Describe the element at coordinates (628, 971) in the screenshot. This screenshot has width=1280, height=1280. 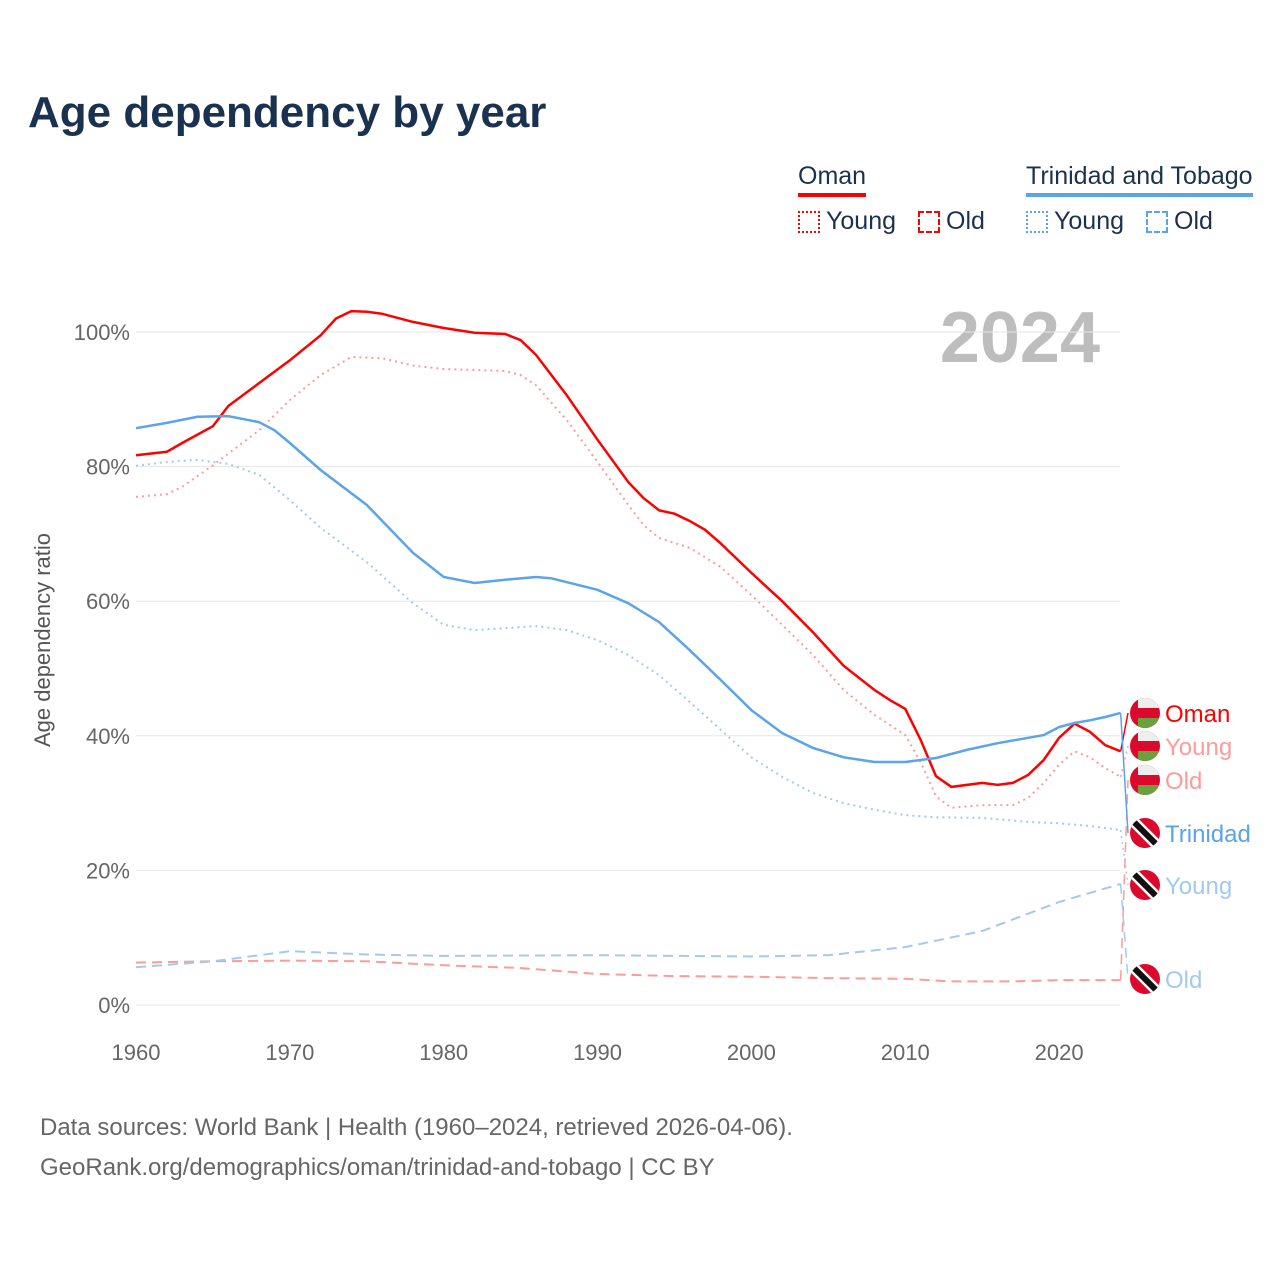
I see `series-line-oman-old` at that location.